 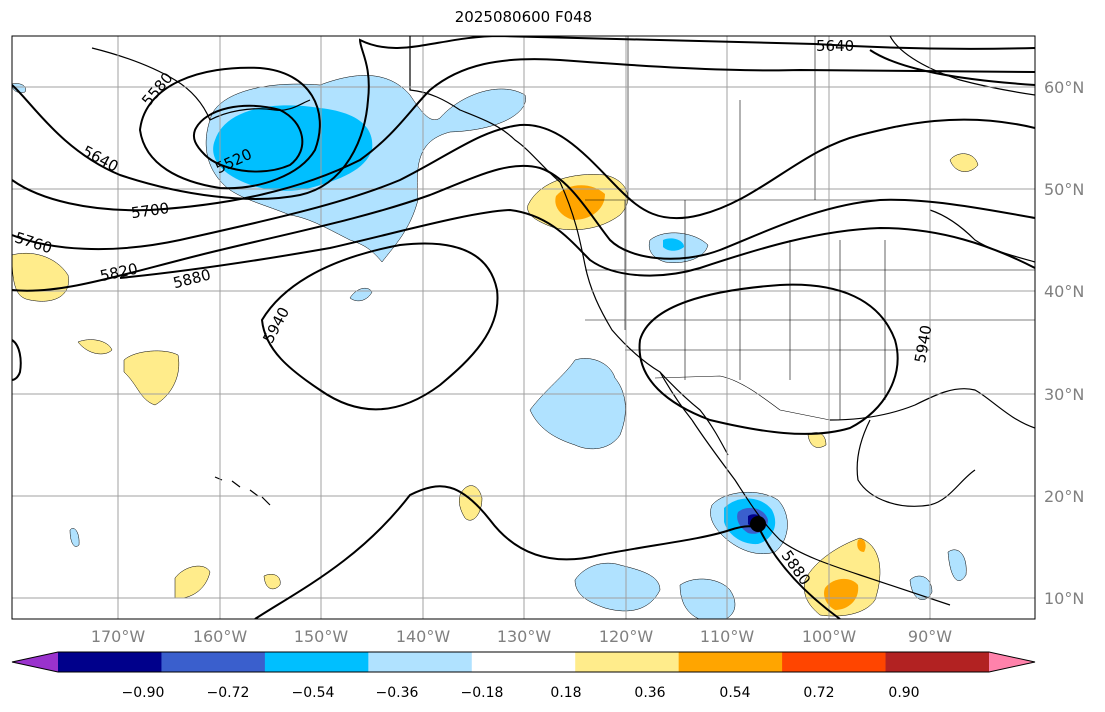 What do you see at coordinates (841, 594) in the screenshot?
I see `pos-anomaly-south-mexico-core` at bounding box center [841, 594].